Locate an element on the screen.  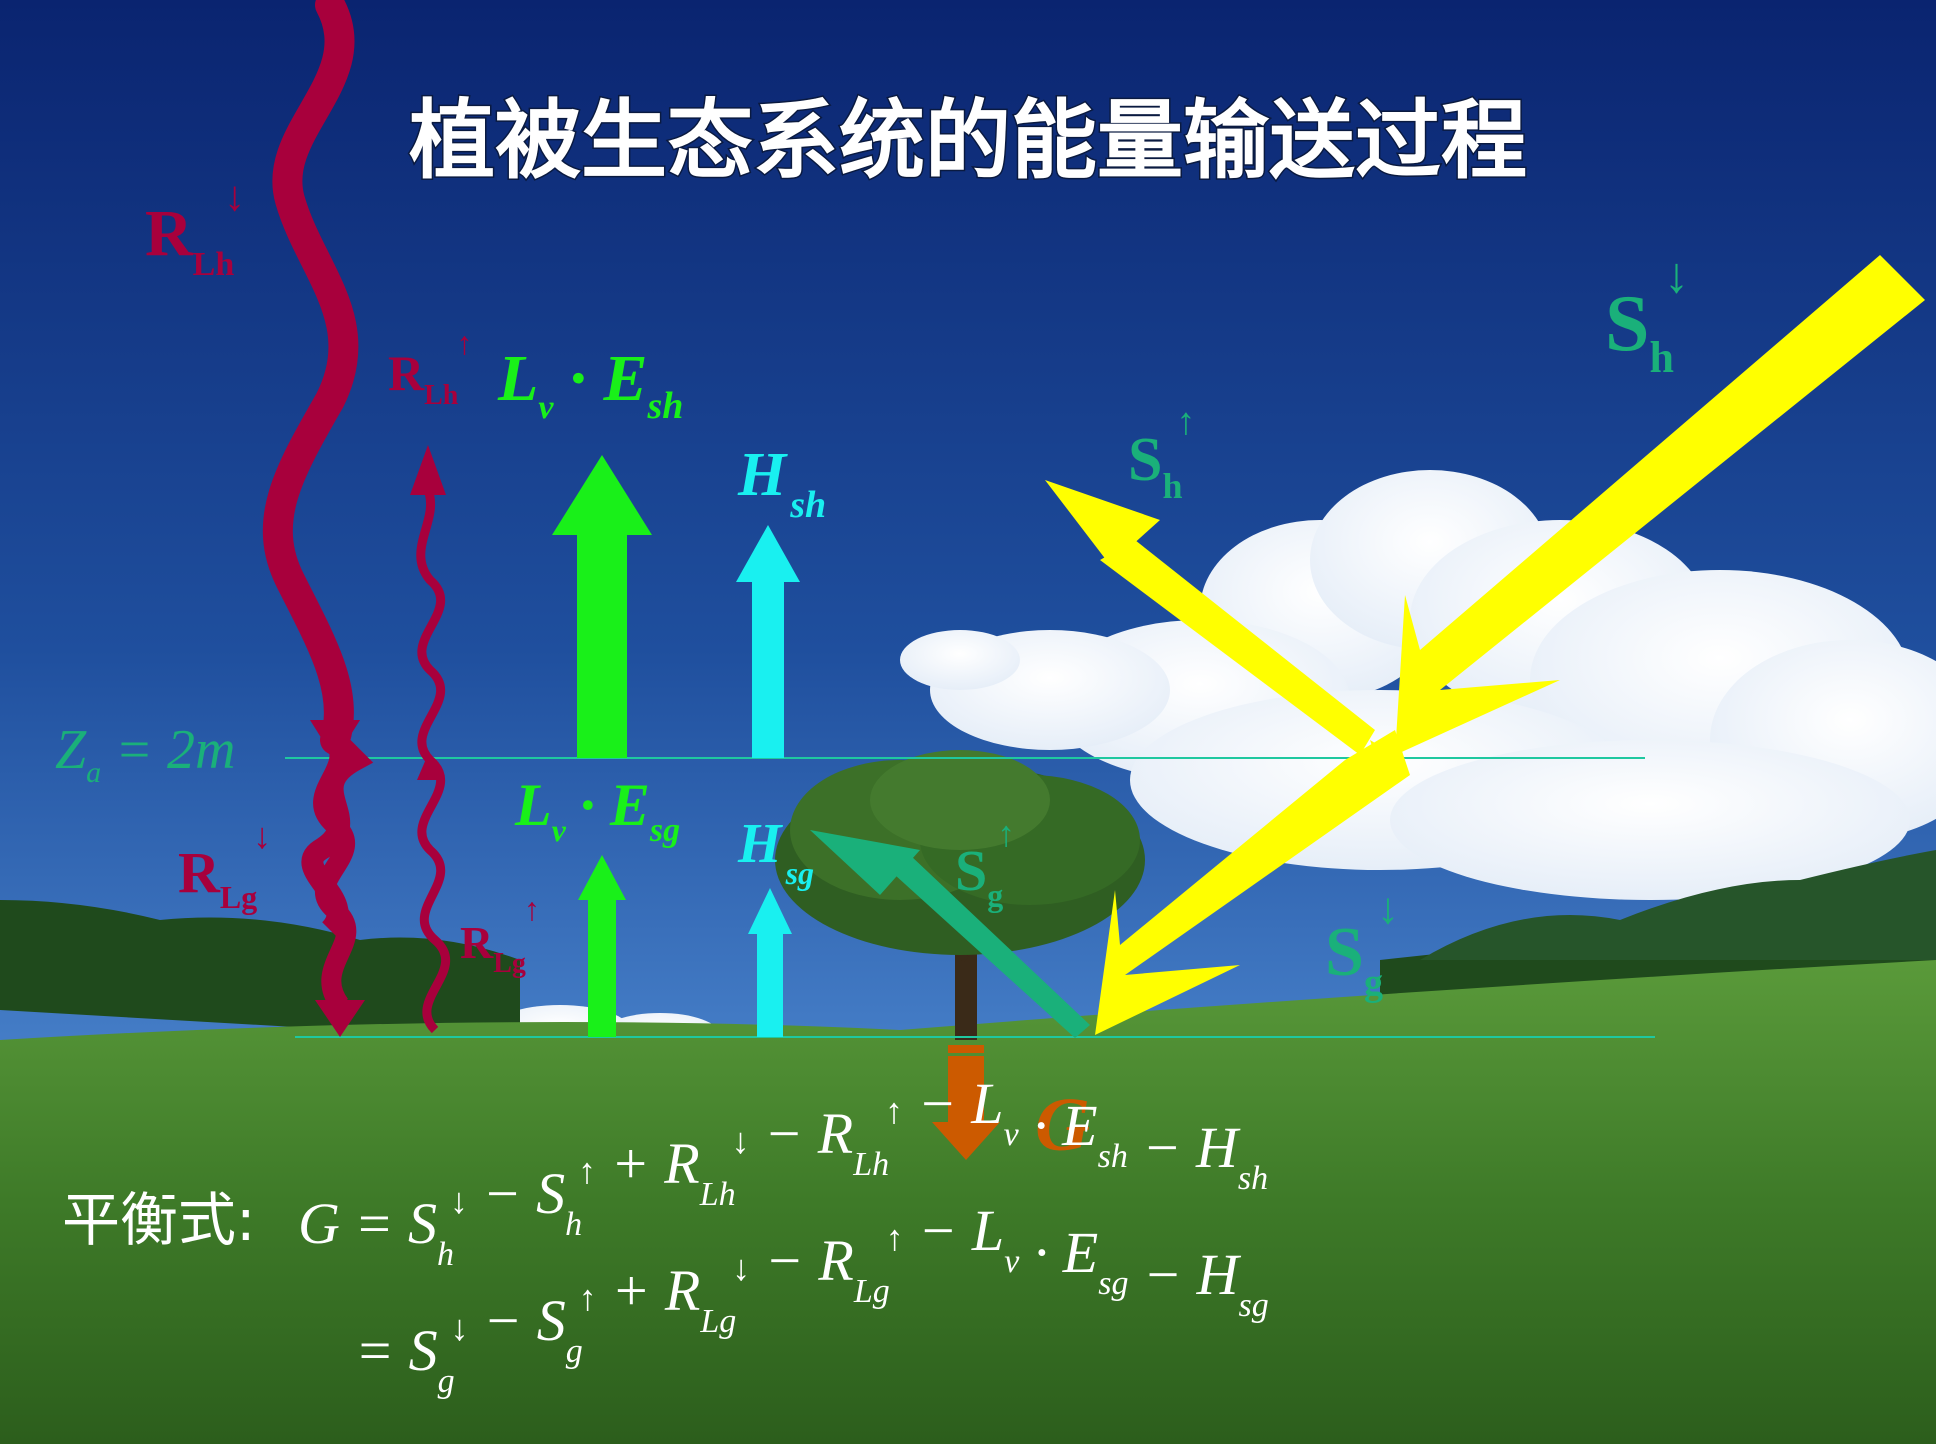
lone-tree is located at coordinates (960, 895).